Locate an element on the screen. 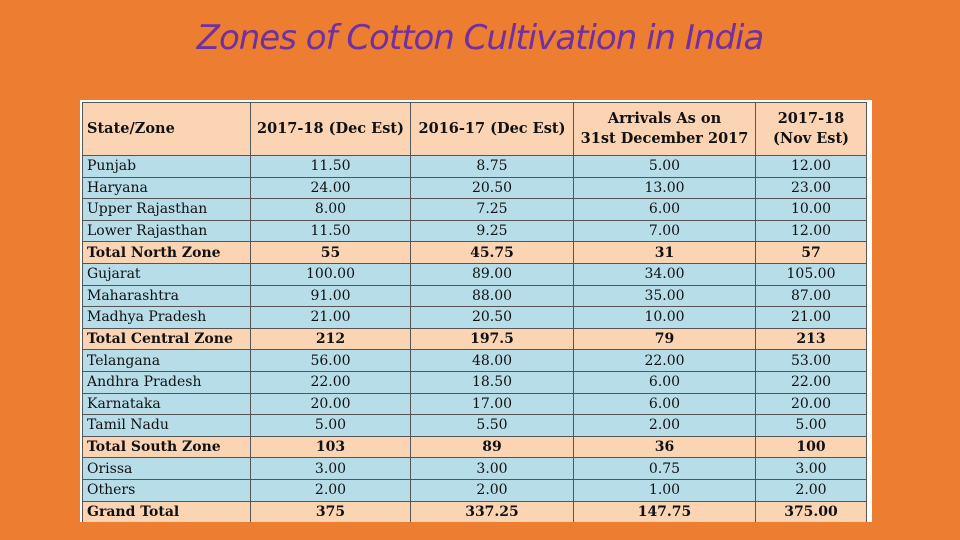 This screenshot has width=960, height=540. value-cell: 197.5 is located at coordinates (492, 339).